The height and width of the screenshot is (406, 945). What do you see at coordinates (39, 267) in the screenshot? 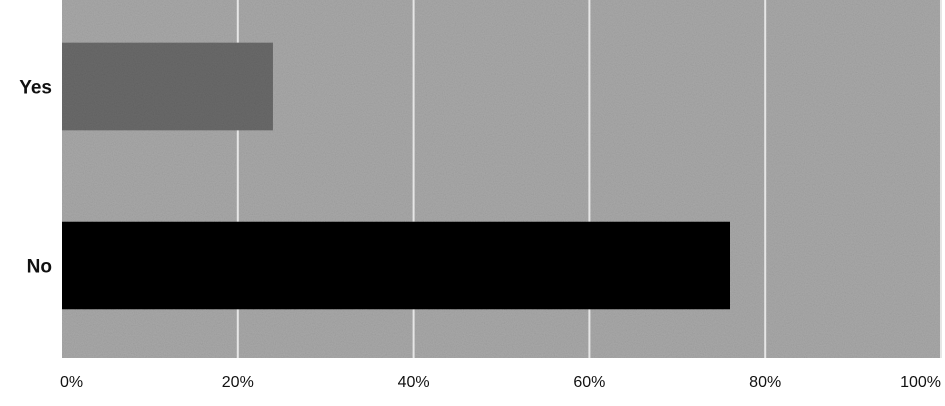
I see `category-label-no: No` at bounding box center [39, 267].